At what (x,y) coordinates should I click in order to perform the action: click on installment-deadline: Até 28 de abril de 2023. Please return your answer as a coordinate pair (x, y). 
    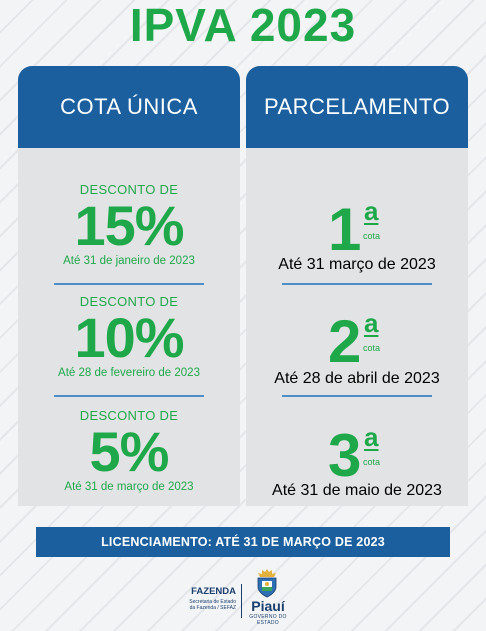
    Looking at the image, I should click on (357, 378).